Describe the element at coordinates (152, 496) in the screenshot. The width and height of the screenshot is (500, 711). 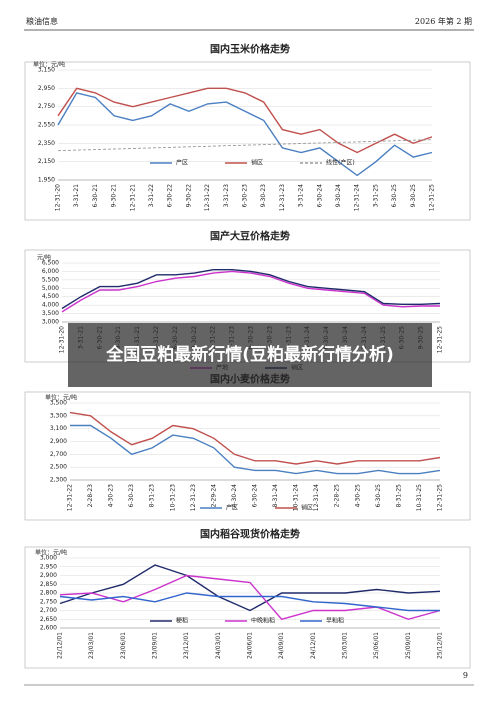
I see `x-tick-label: 8-31-23` at that location.